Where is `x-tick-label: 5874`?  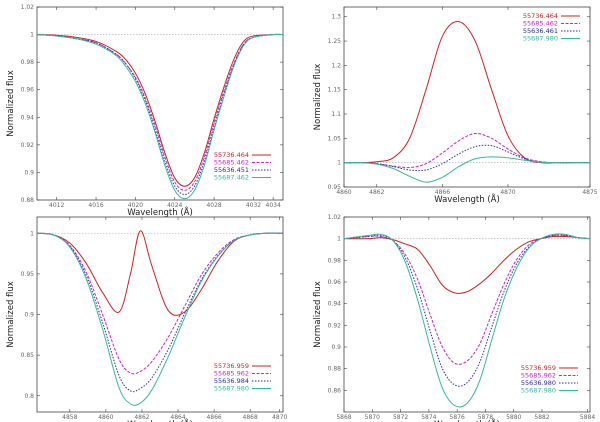
x-tick-label: 5874 is located at coordinates (428, 417).